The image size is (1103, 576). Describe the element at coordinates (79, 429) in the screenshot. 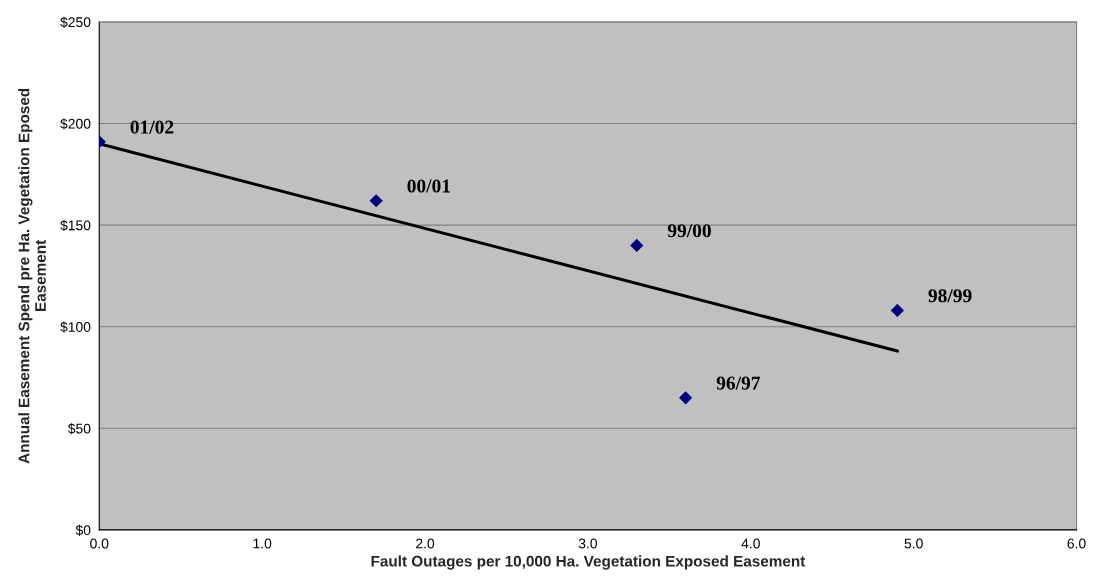

I see `y-tick-label: $50` at that location.